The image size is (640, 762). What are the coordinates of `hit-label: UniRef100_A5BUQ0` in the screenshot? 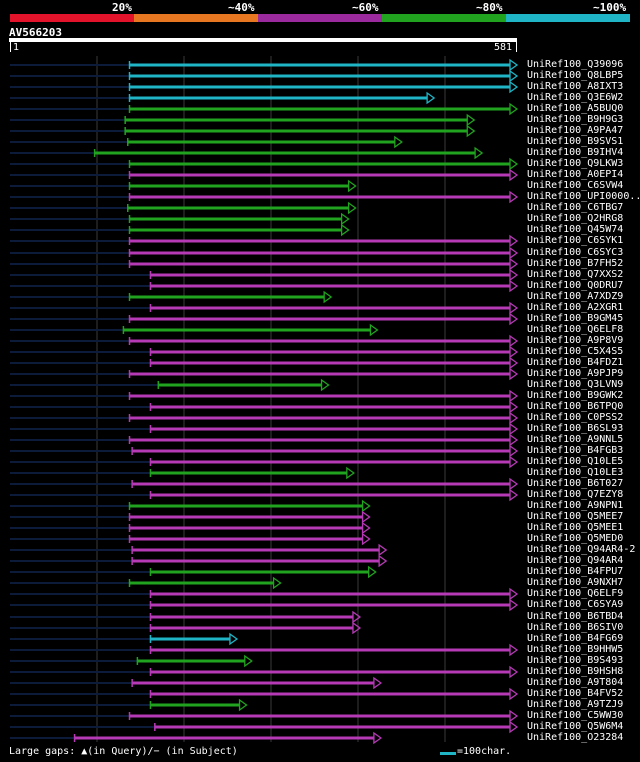 It's located at (575, 108).